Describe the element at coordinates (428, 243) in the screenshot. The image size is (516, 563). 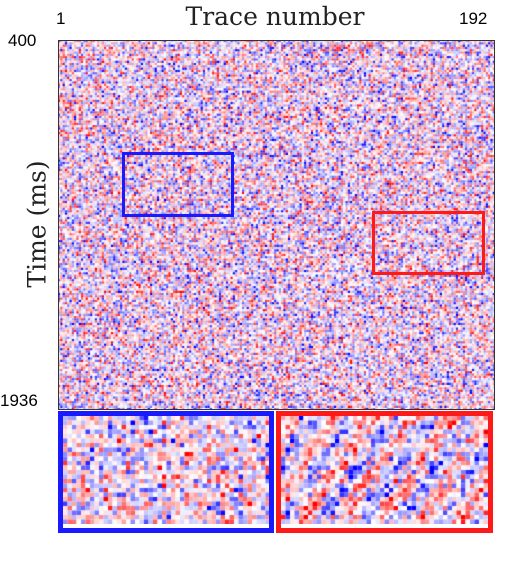
I see `red-highlight-box` at that location.